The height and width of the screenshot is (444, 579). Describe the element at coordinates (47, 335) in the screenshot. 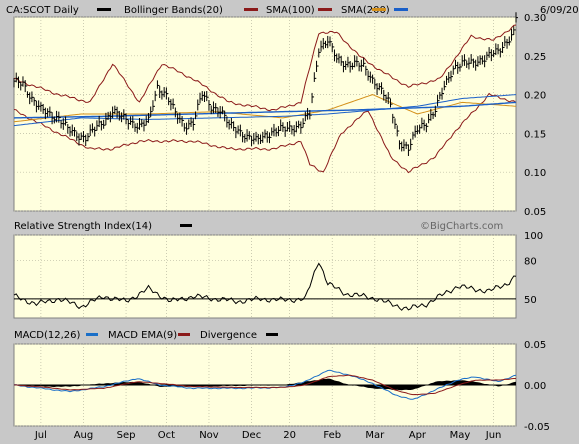

I see `macd-legend-label: MACD(12,26)` at that location.